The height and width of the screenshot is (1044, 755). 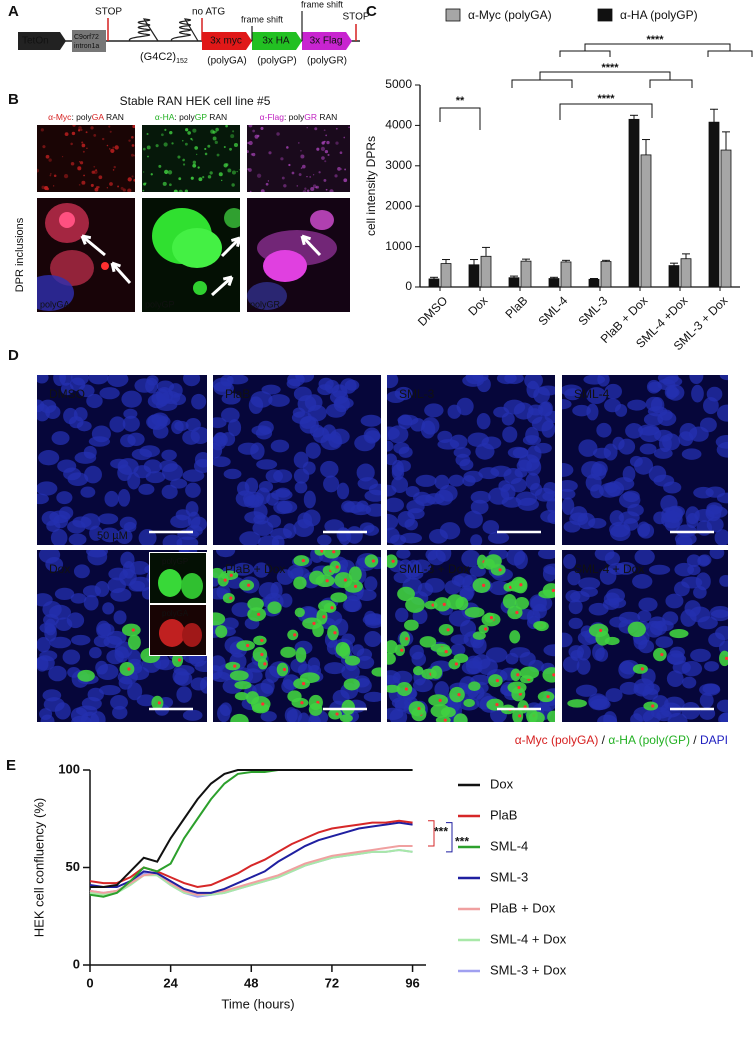 I want to click on blob, so click(x=192, y=635).